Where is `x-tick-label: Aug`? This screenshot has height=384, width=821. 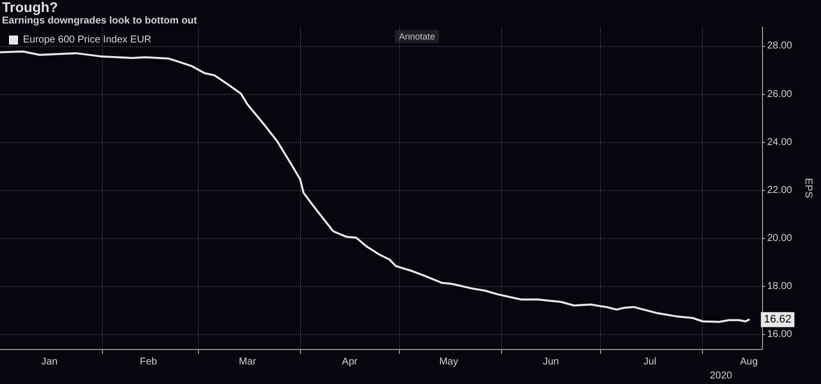 x-tick-label: Aug is located at coordinates (749, 362).